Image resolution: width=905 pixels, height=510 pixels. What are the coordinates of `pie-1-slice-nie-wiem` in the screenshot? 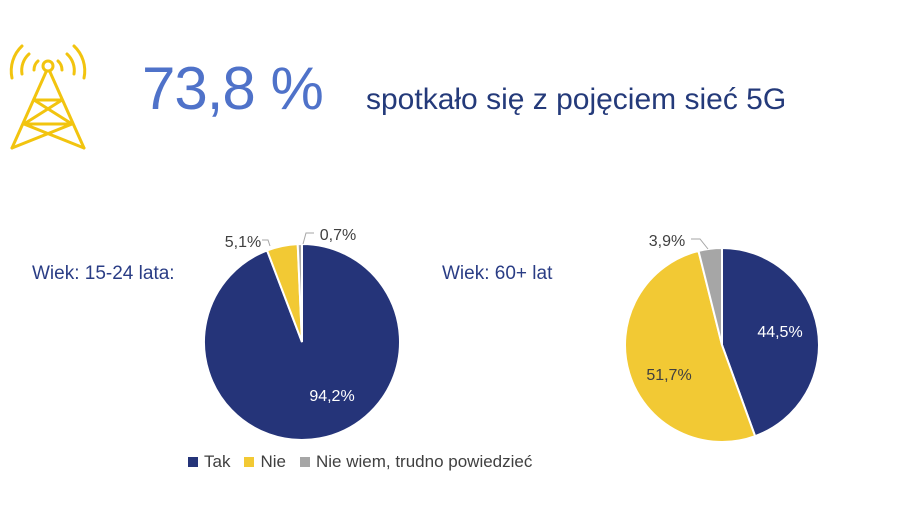 It's located at (710, 296).